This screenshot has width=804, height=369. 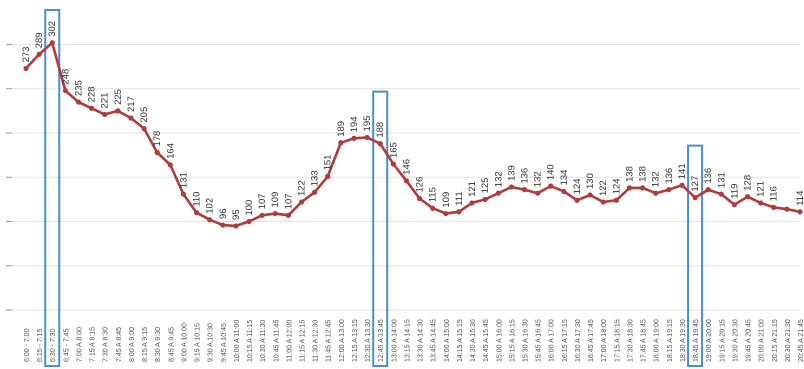 I want to click on data-label: 138, so click(x=643, y=174).